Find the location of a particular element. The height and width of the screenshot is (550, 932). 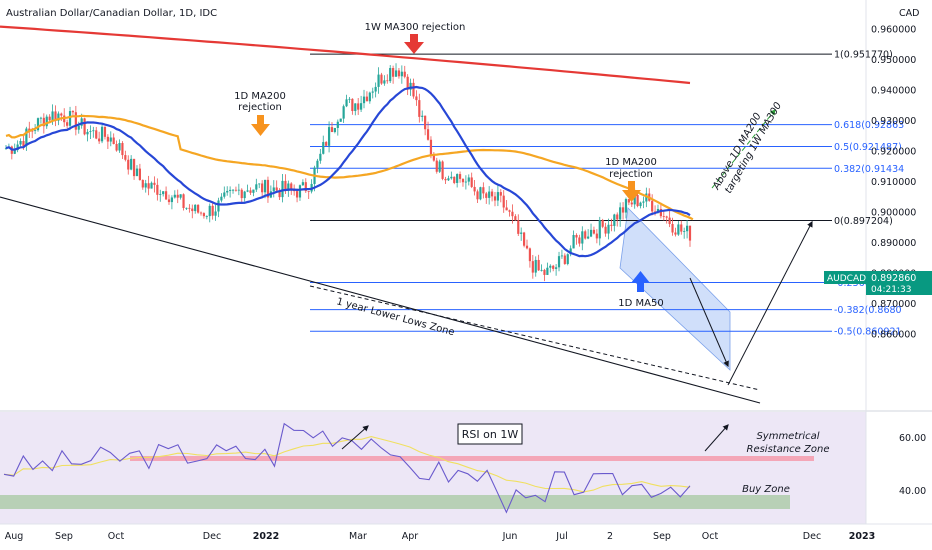

rsi-tick-40: 40.00 is located at coordinates (912, 491).